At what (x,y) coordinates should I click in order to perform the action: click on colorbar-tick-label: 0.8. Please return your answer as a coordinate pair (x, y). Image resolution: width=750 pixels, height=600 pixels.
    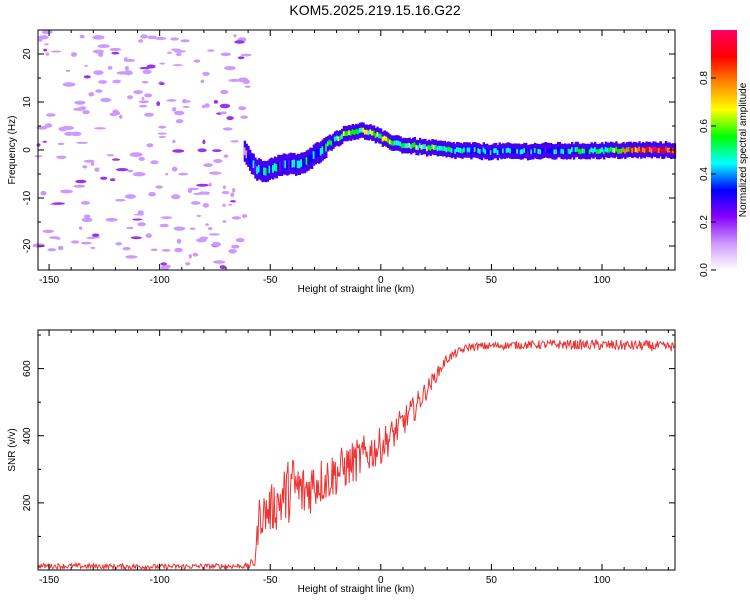
    Looking at the image, I should click on (704, 78).